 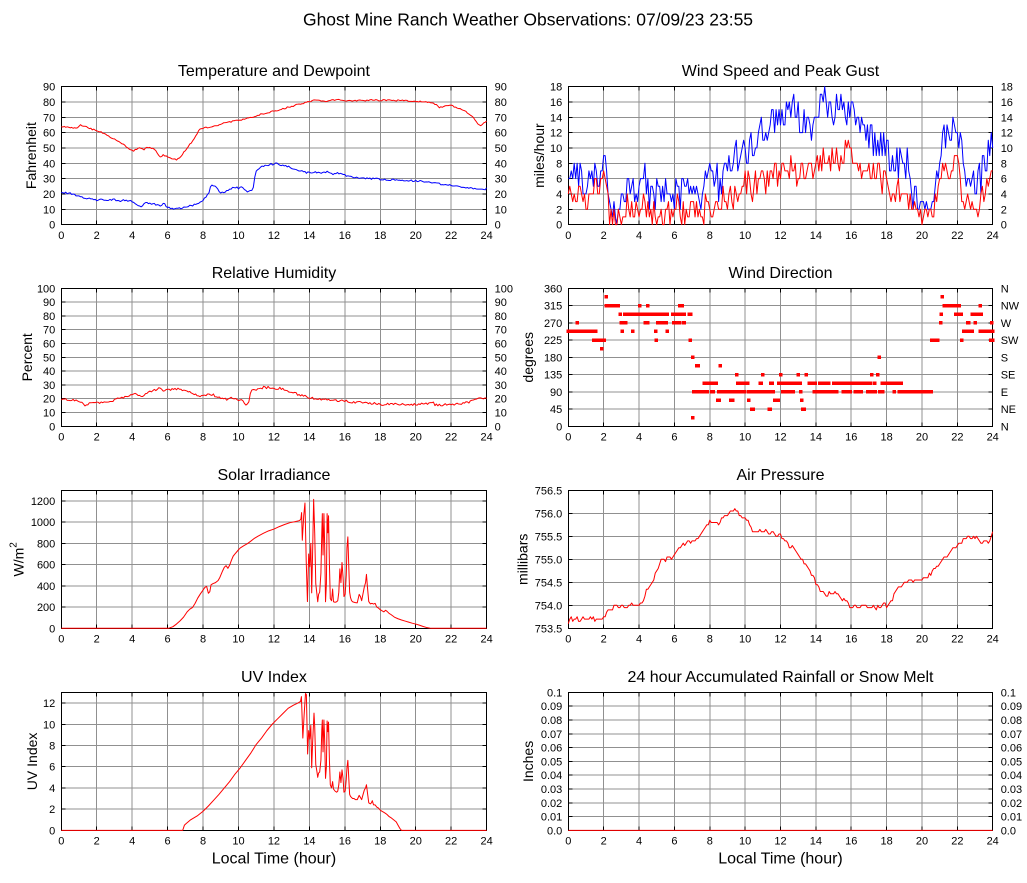 I want to click on svg-text: SW, so click(x=1010, y=341).